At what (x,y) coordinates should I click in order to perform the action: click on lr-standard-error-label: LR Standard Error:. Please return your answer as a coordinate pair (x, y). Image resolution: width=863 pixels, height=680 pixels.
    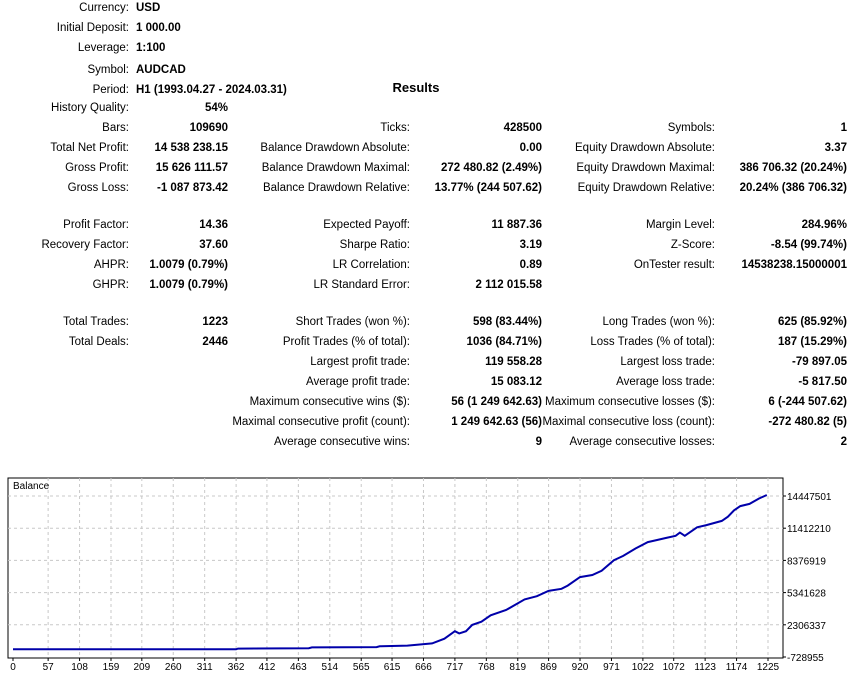
    Looking at the image, I should click on (361, 285).